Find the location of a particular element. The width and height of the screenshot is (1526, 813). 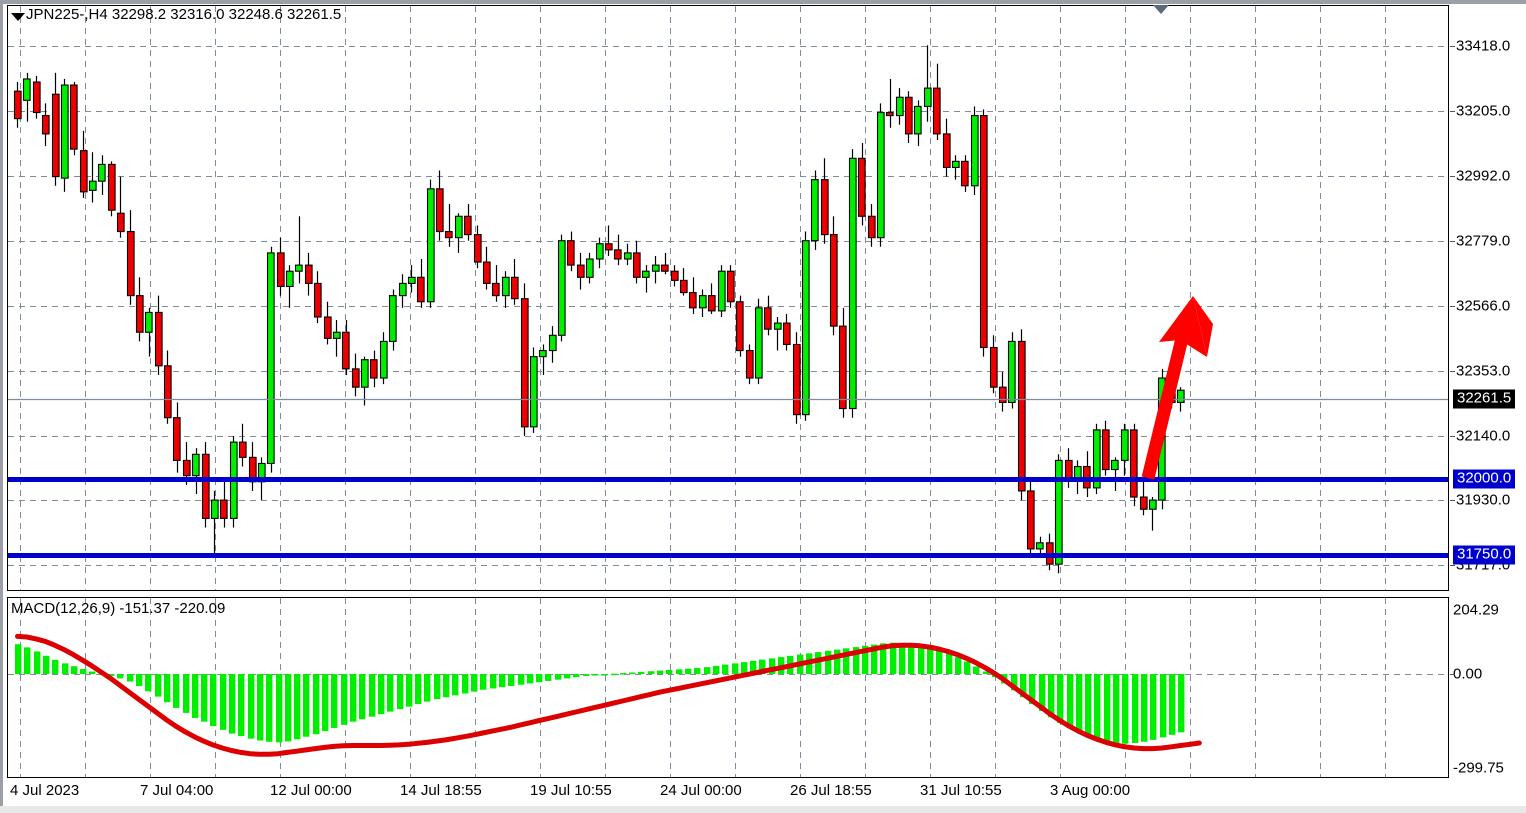

current-price-badge: 32261.5 is located at coordinates (1484, 399).